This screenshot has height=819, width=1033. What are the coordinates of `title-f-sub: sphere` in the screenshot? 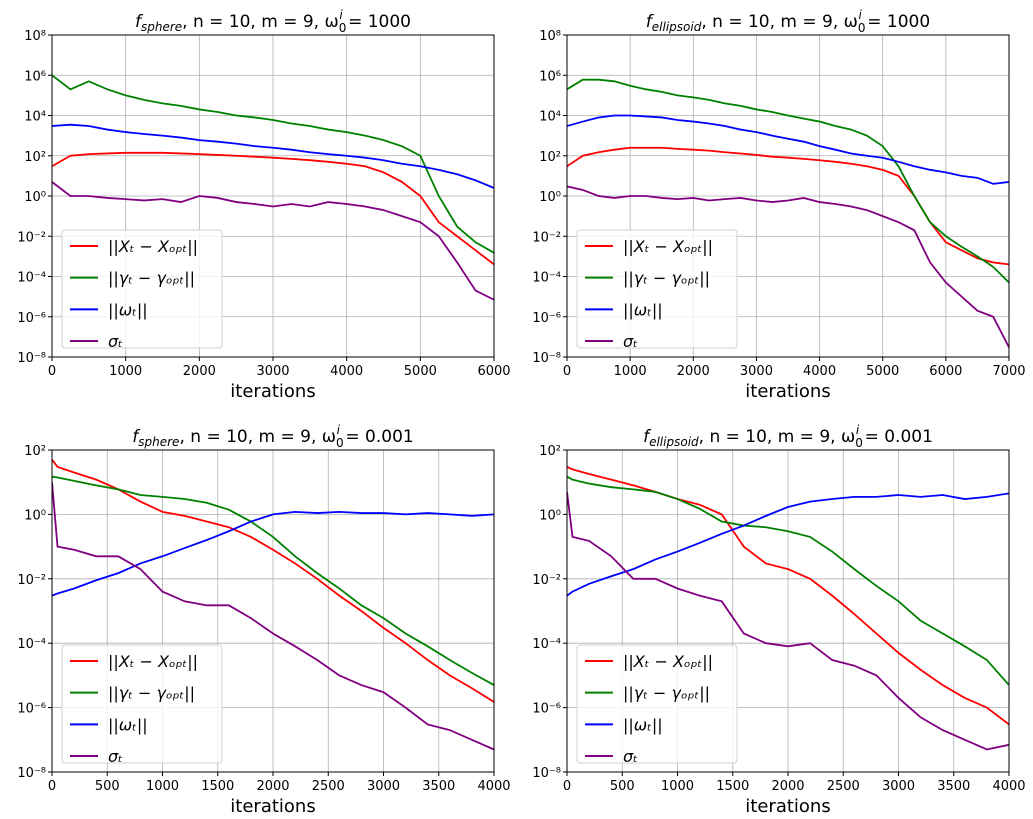 It's located at (158, 442).